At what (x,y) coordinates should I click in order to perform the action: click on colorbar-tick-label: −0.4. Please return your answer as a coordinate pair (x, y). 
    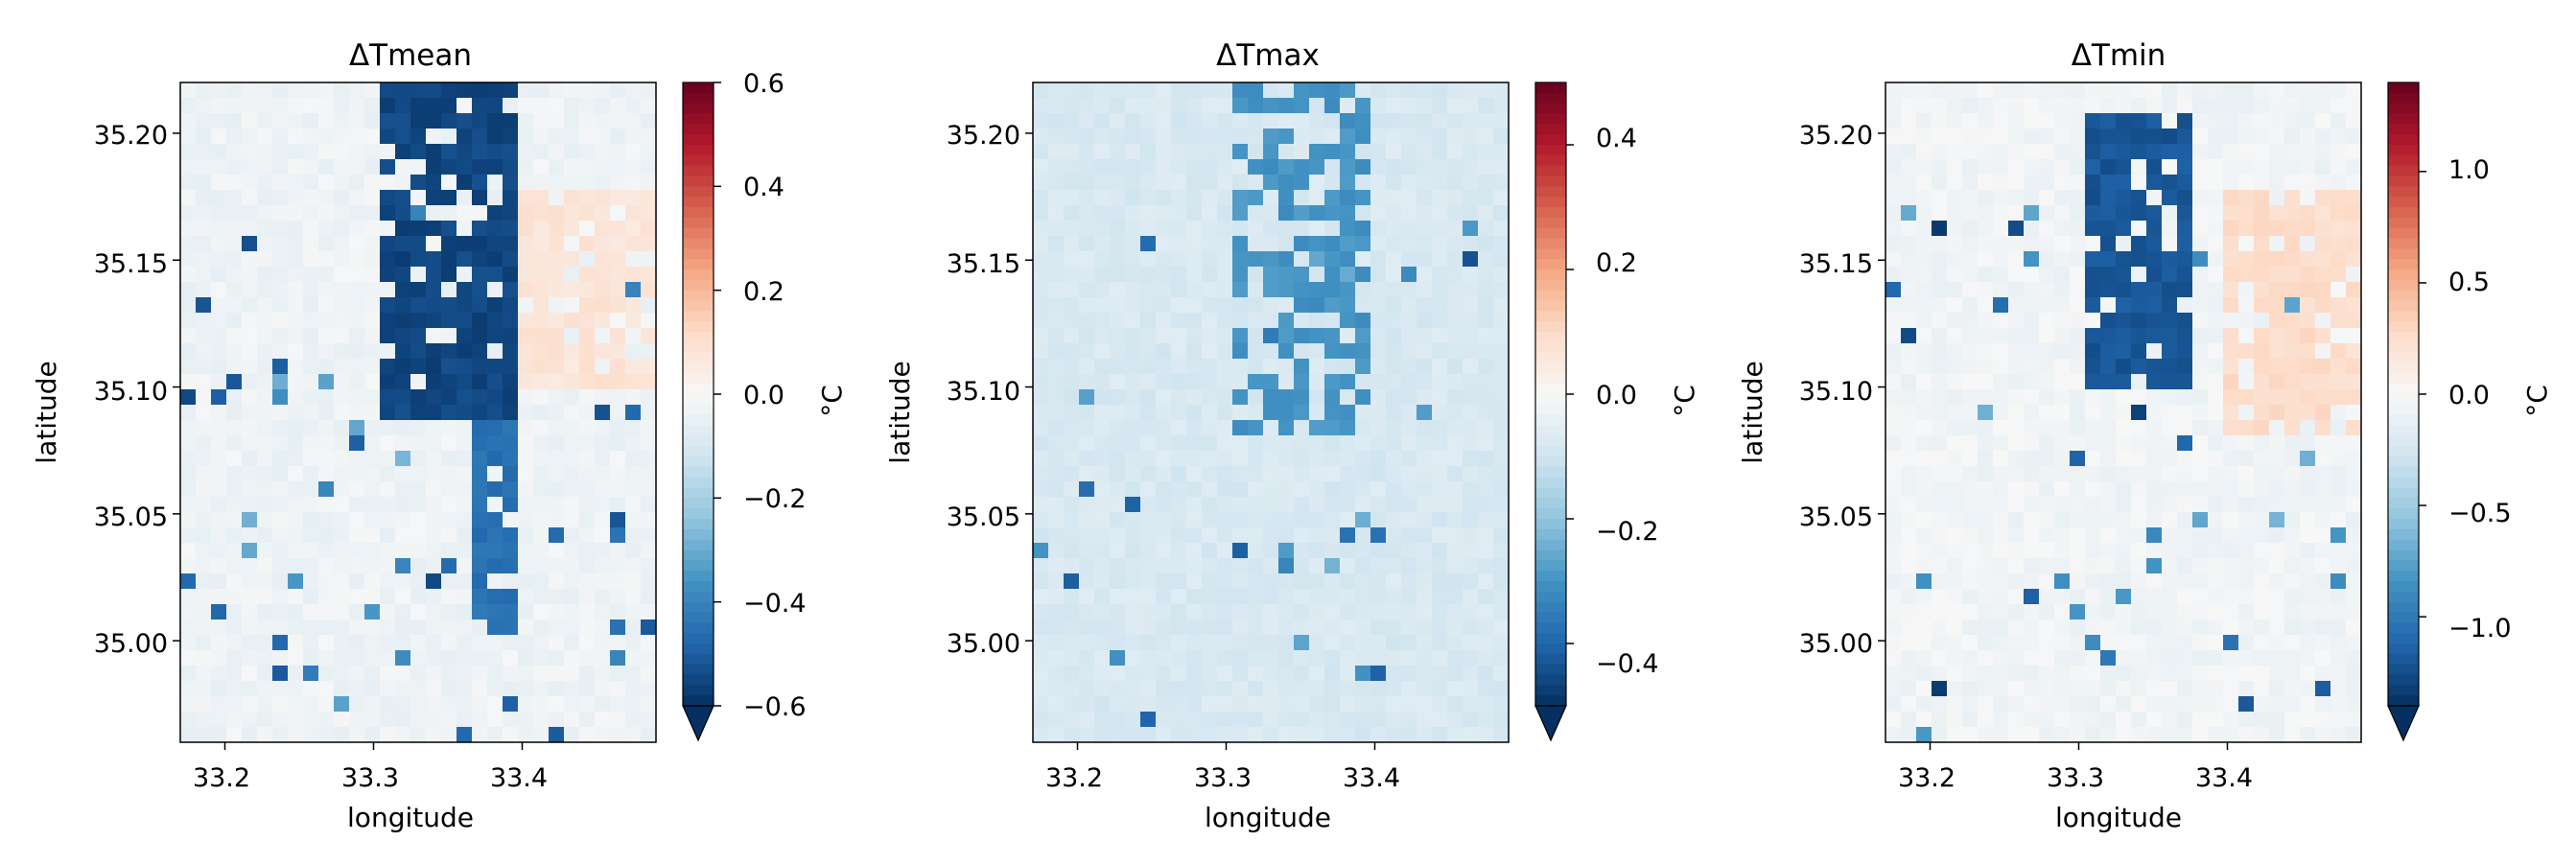
    Looking at the image, I should click on (775, 604).